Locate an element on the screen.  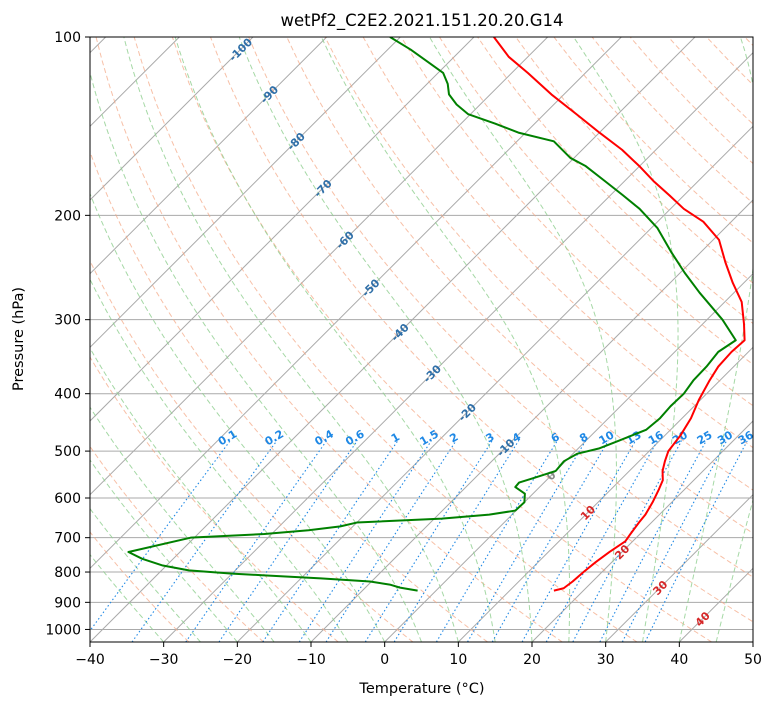
y-tick-label: 400 is located at coordinates (67, 395).